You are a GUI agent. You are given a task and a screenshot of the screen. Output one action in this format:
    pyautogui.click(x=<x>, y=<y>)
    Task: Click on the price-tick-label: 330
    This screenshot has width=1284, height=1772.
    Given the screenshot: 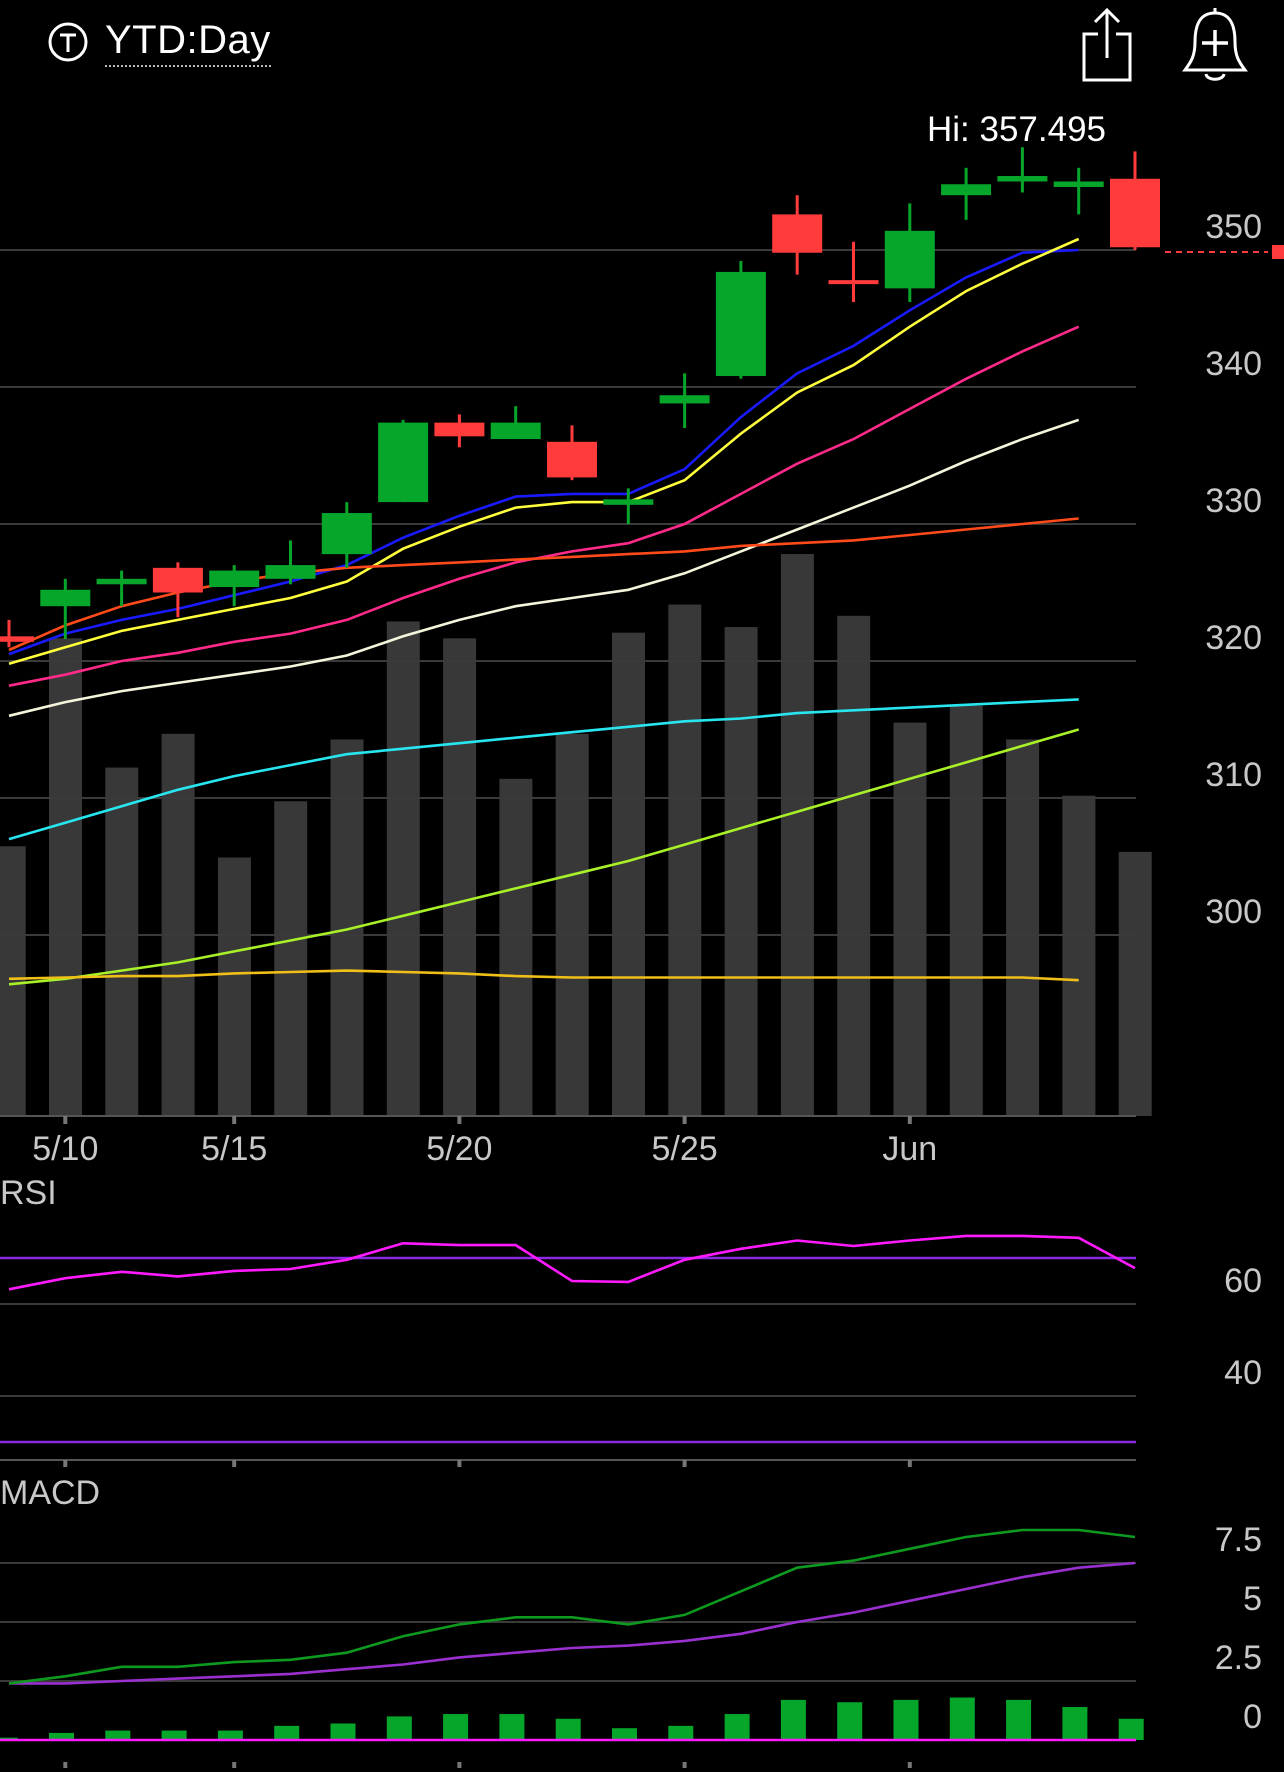 What is the action you would take?
    pyautogui.click(x=1233, y=501)
    